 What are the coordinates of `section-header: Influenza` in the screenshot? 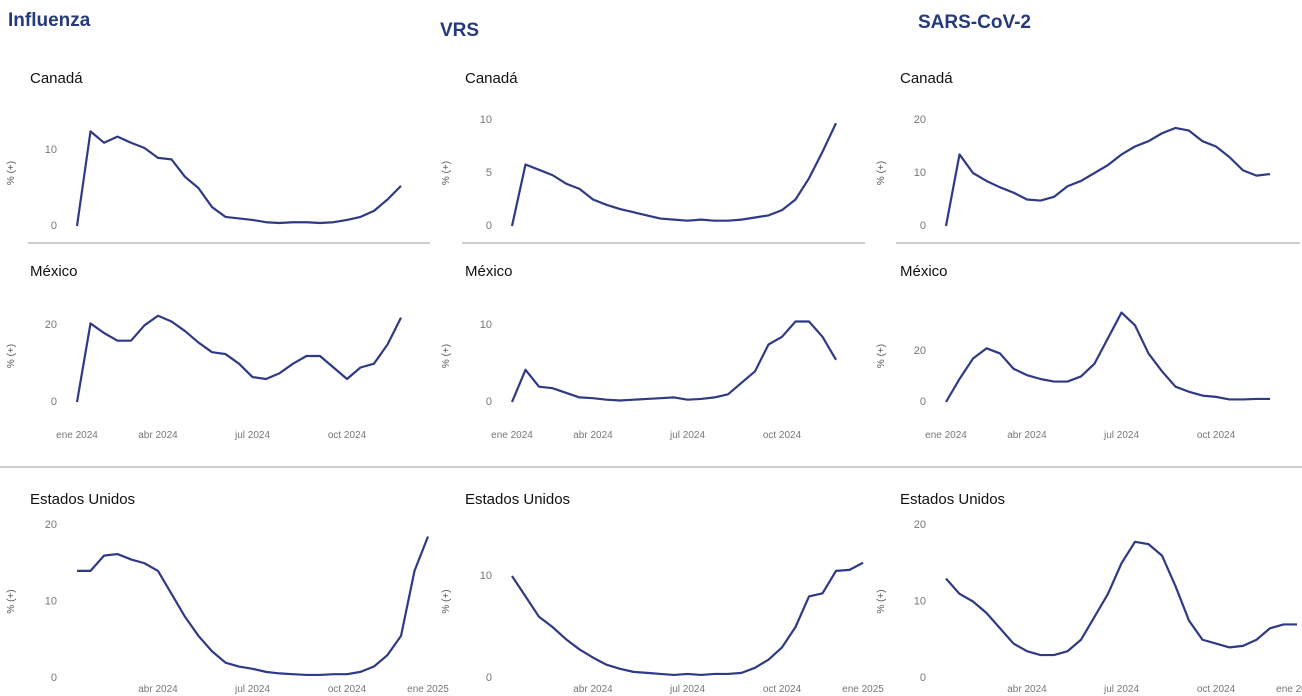 It's located at (49, 20).